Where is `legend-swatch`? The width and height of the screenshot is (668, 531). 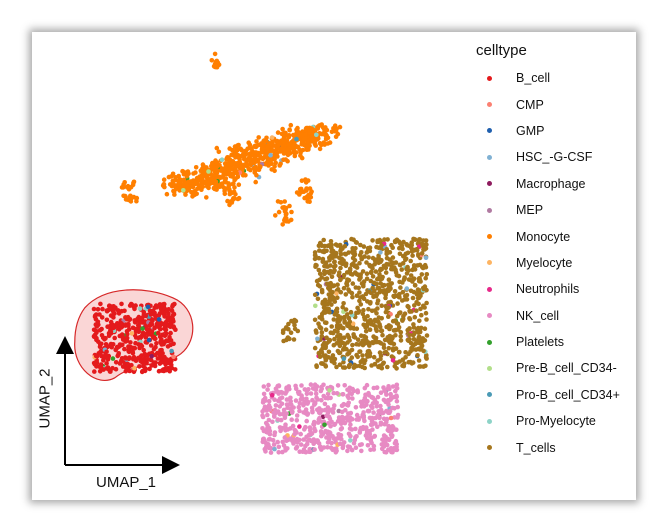
legend-swatch is located at coordinates (489, 368).